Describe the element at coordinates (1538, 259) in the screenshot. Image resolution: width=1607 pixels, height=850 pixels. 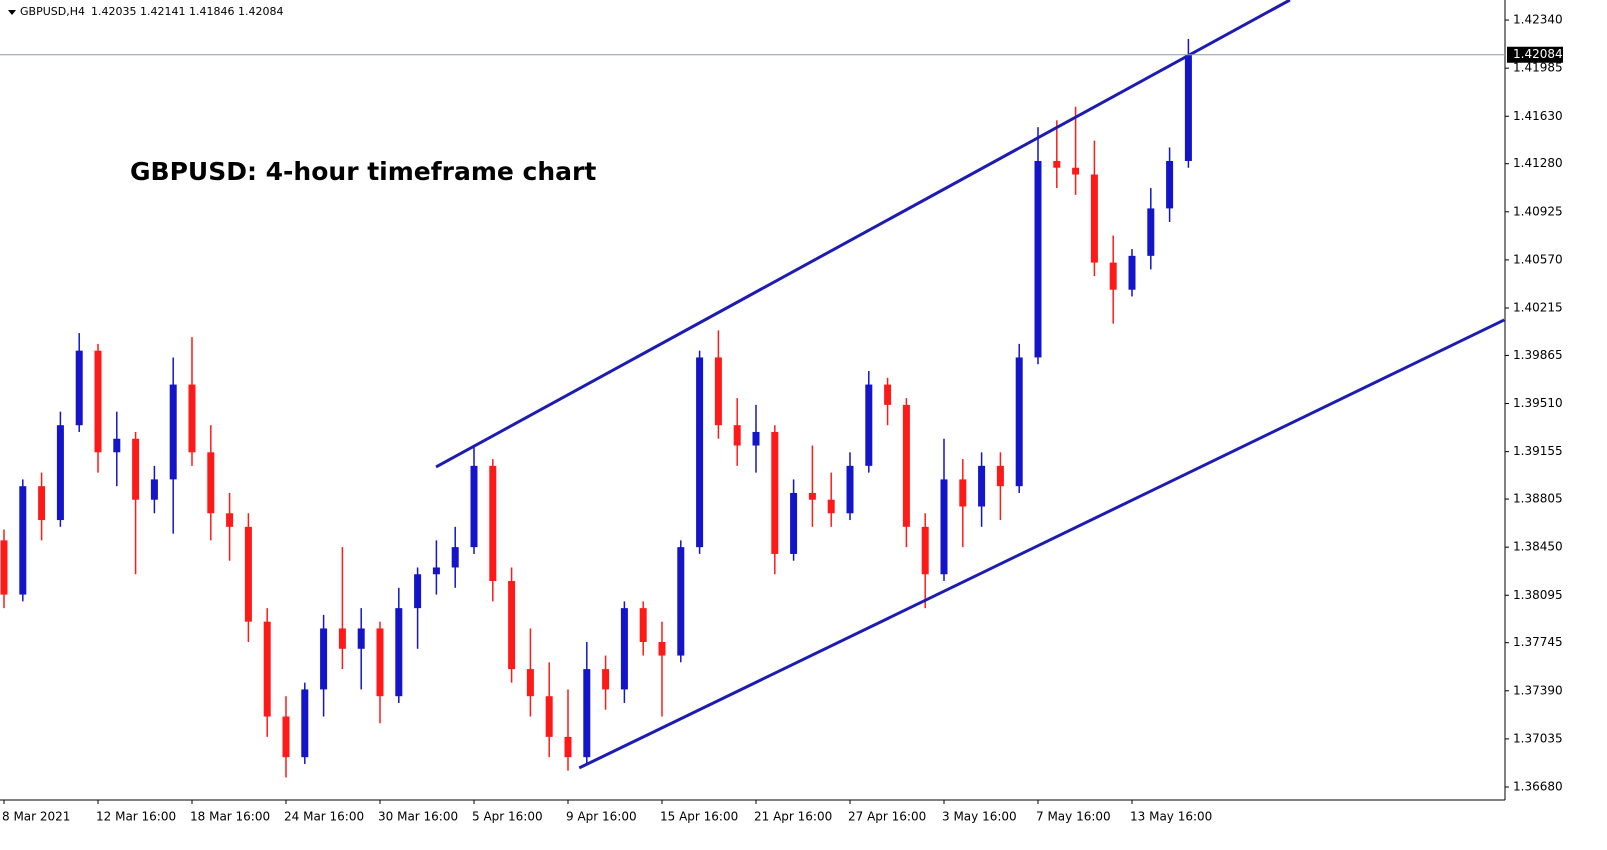
I see `y-tick-label: 1.40570` at that location.